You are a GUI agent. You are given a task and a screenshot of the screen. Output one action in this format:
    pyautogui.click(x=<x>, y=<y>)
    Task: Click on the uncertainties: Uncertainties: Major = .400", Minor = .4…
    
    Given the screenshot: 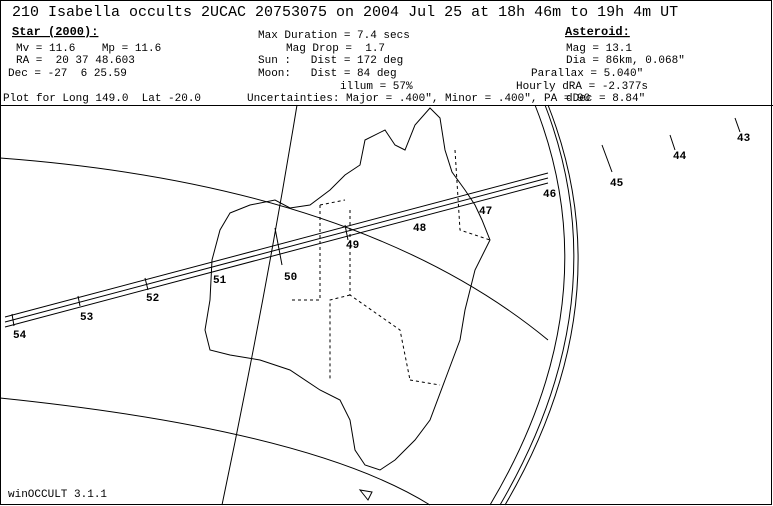 What is the action you would take?
    pyautogui.click(x=418, y=99)
    